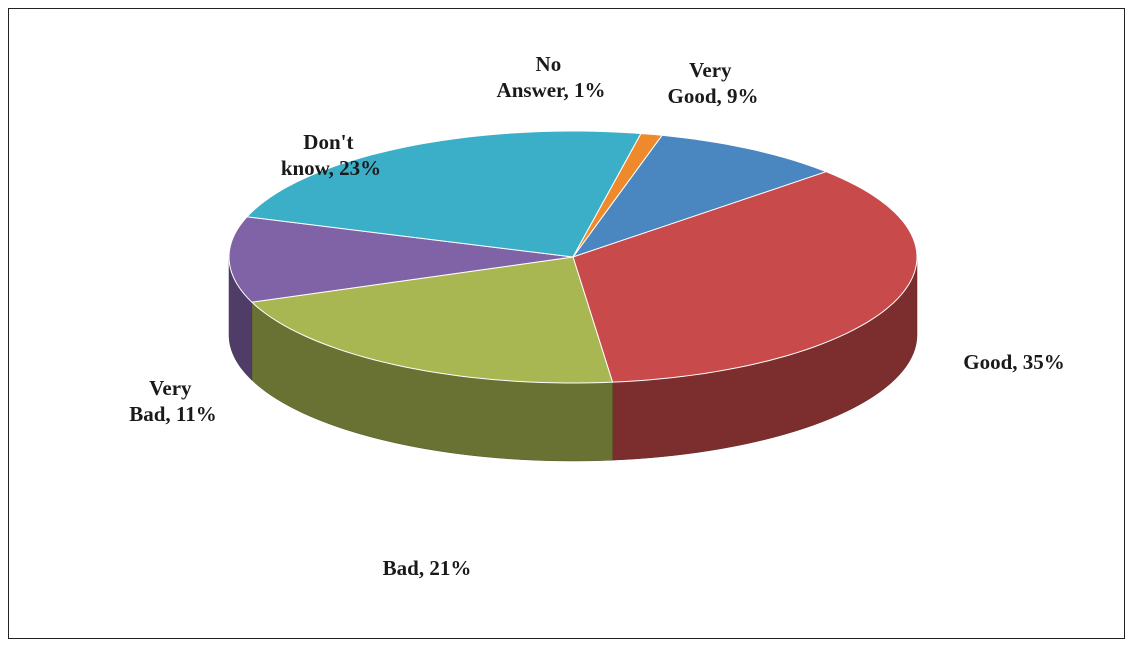  I want to click on label-very-good: Very Good, 9%, so click(712, 83).